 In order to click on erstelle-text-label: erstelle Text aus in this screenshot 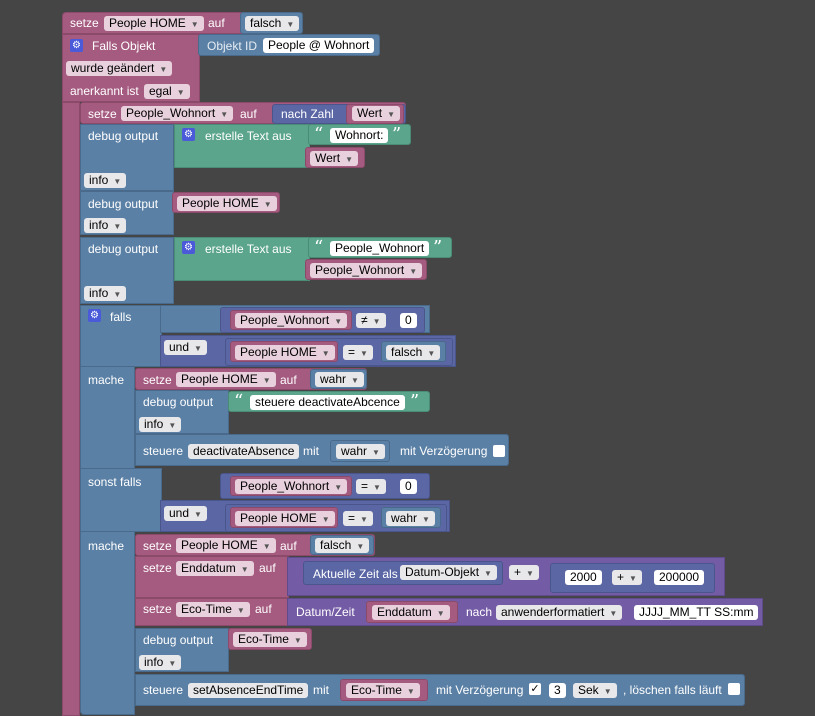, I will do `click(248, 136)`.